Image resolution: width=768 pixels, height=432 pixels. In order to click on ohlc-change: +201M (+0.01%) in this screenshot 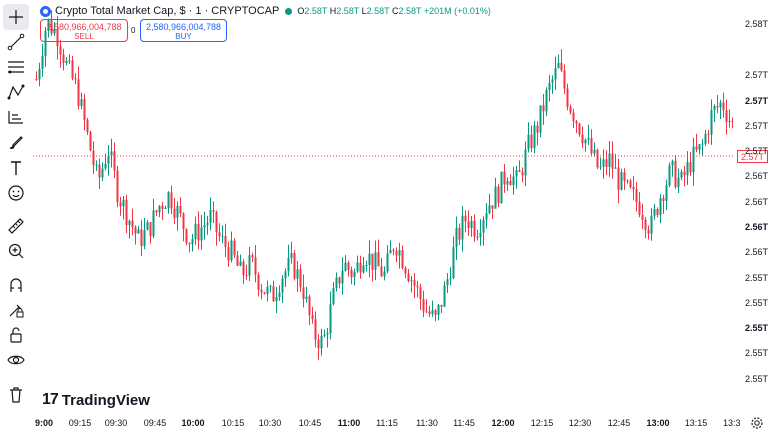, I will do `click(457, 11)`.